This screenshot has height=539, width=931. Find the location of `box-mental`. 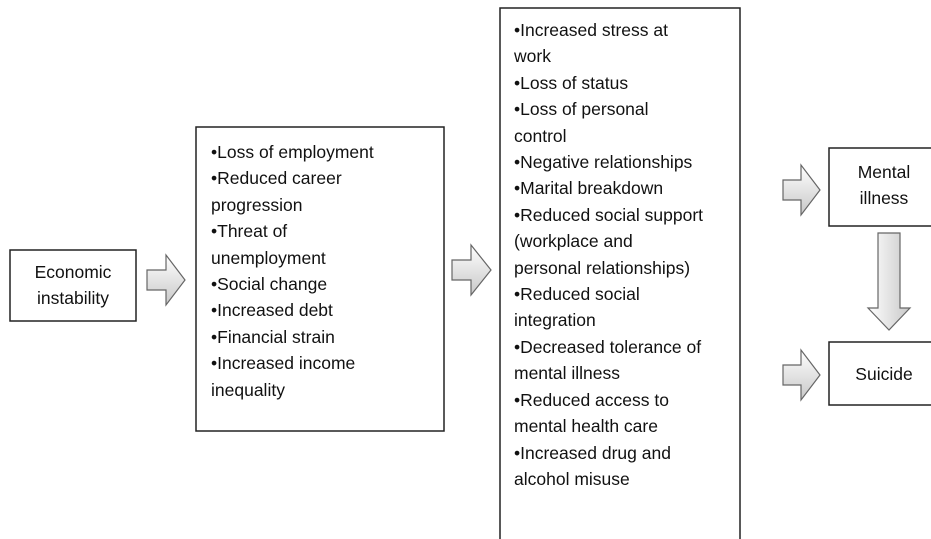

box-mental is located at coordinates (879, 187).